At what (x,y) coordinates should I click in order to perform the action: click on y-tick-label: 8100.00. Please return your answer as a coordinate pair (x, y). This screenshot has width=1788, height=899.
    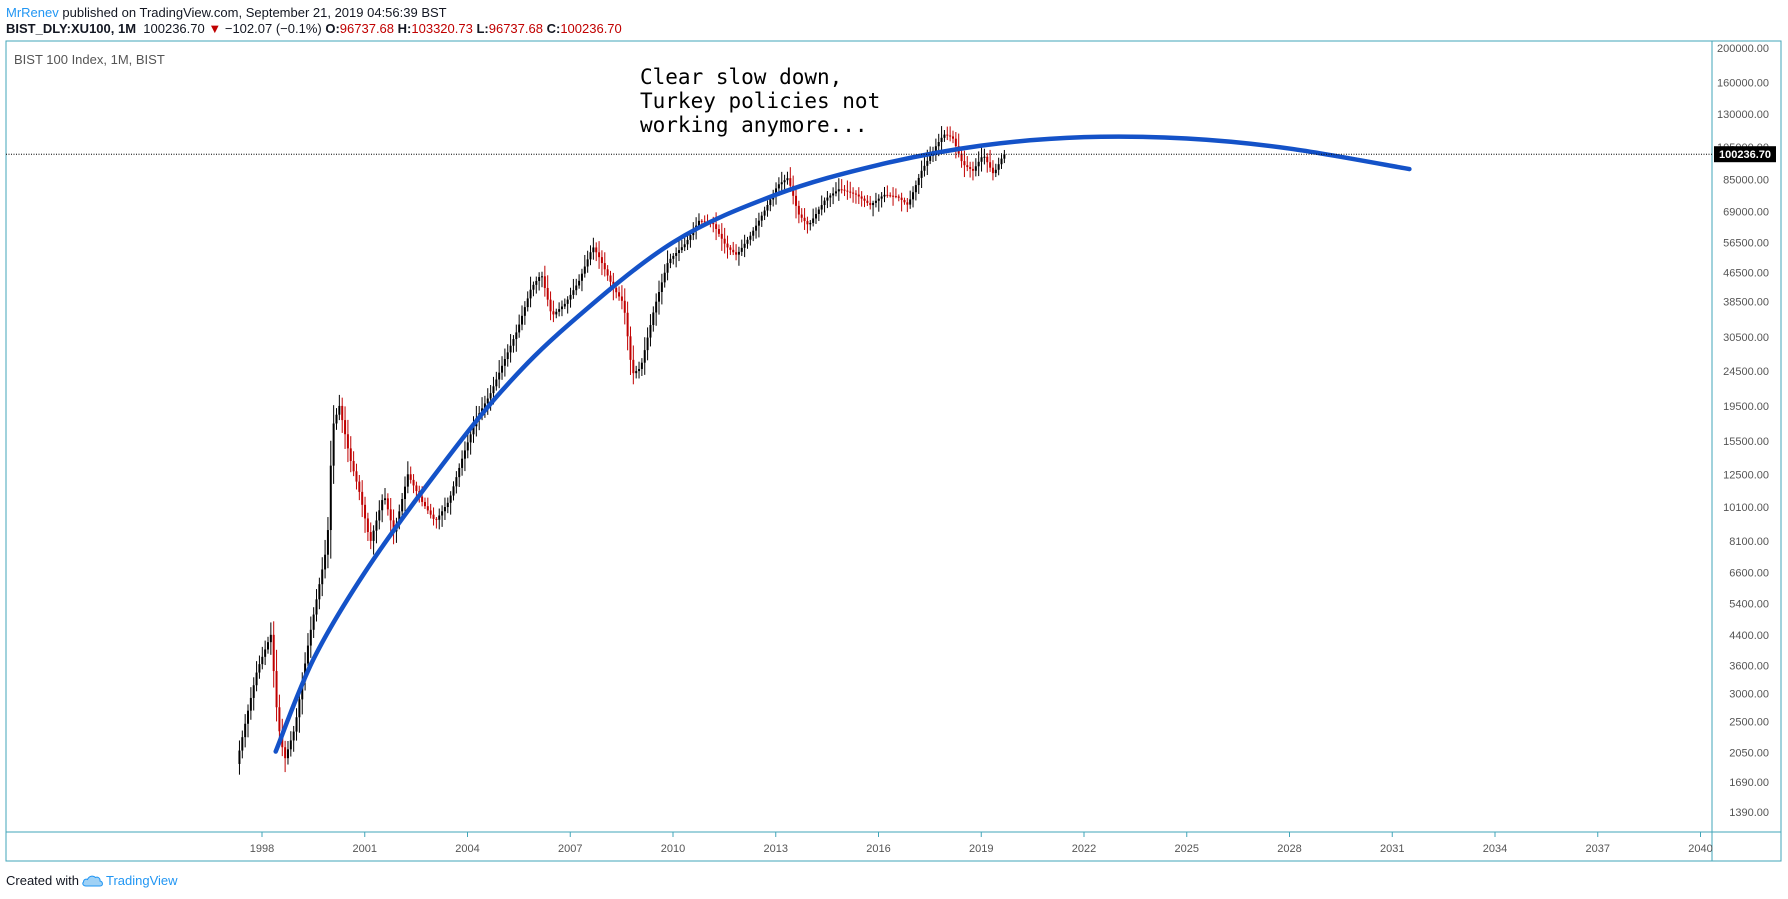
    Looking at the image, I should click on (1749, 542).